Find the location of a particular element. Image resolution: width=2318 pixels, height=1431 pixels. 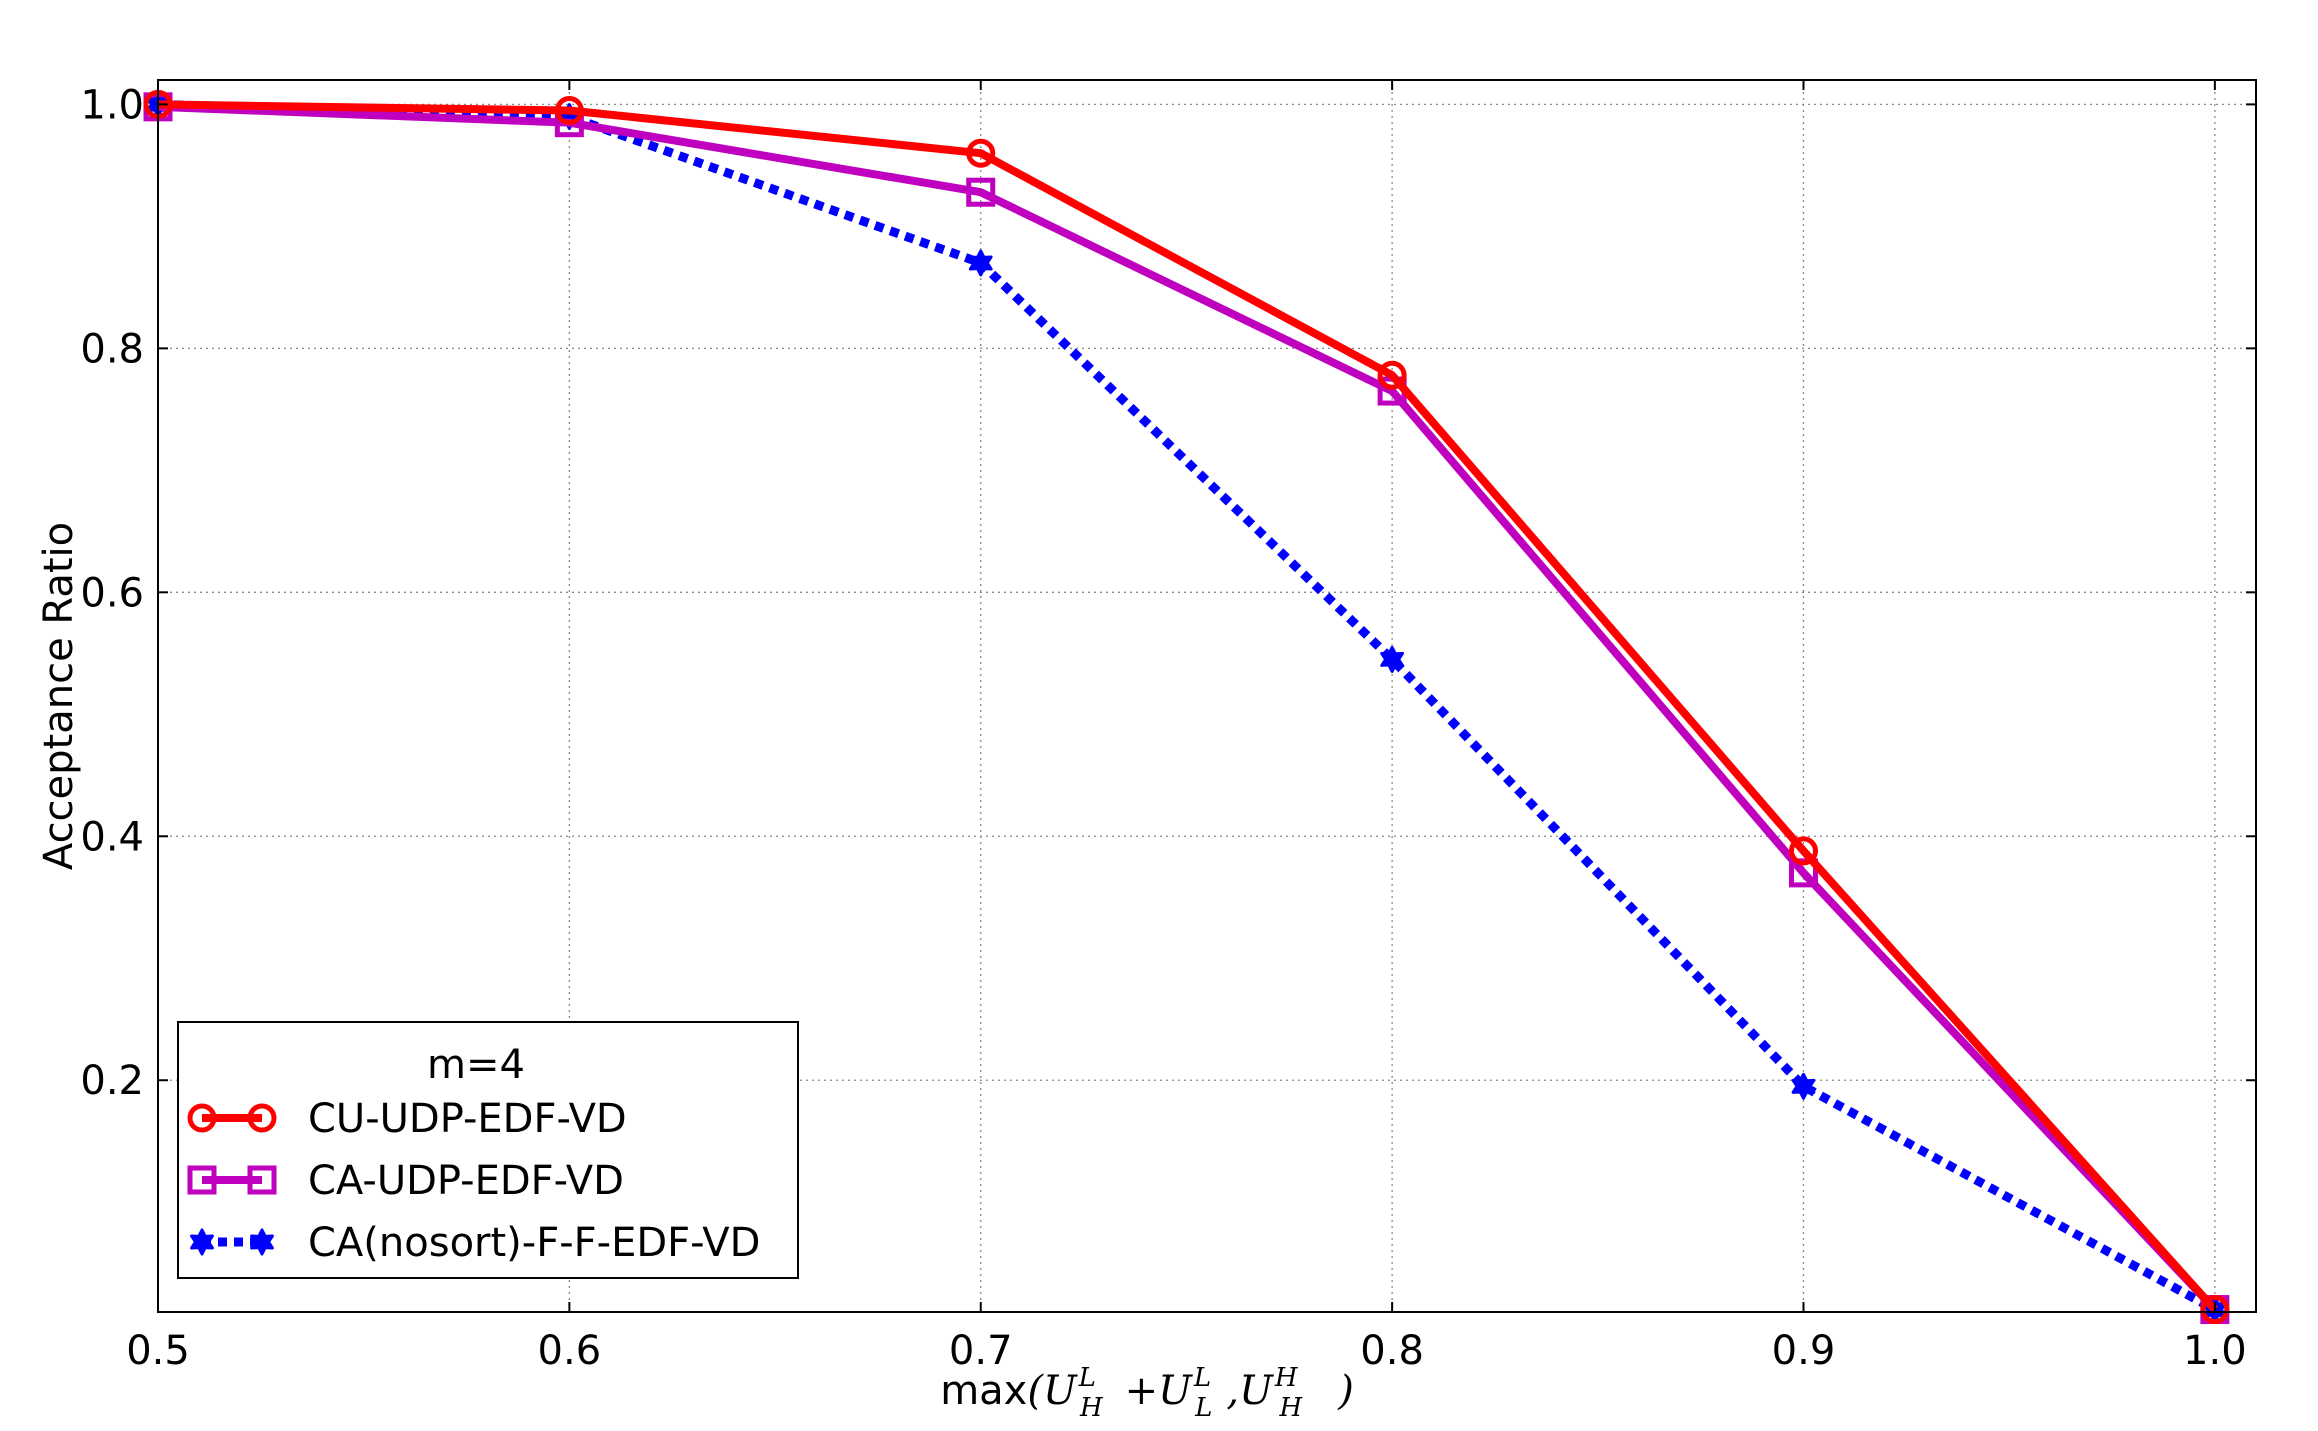

x-axis-label: max(UL H +UL L ,UH H) is located at coordinates (1147, 1393).